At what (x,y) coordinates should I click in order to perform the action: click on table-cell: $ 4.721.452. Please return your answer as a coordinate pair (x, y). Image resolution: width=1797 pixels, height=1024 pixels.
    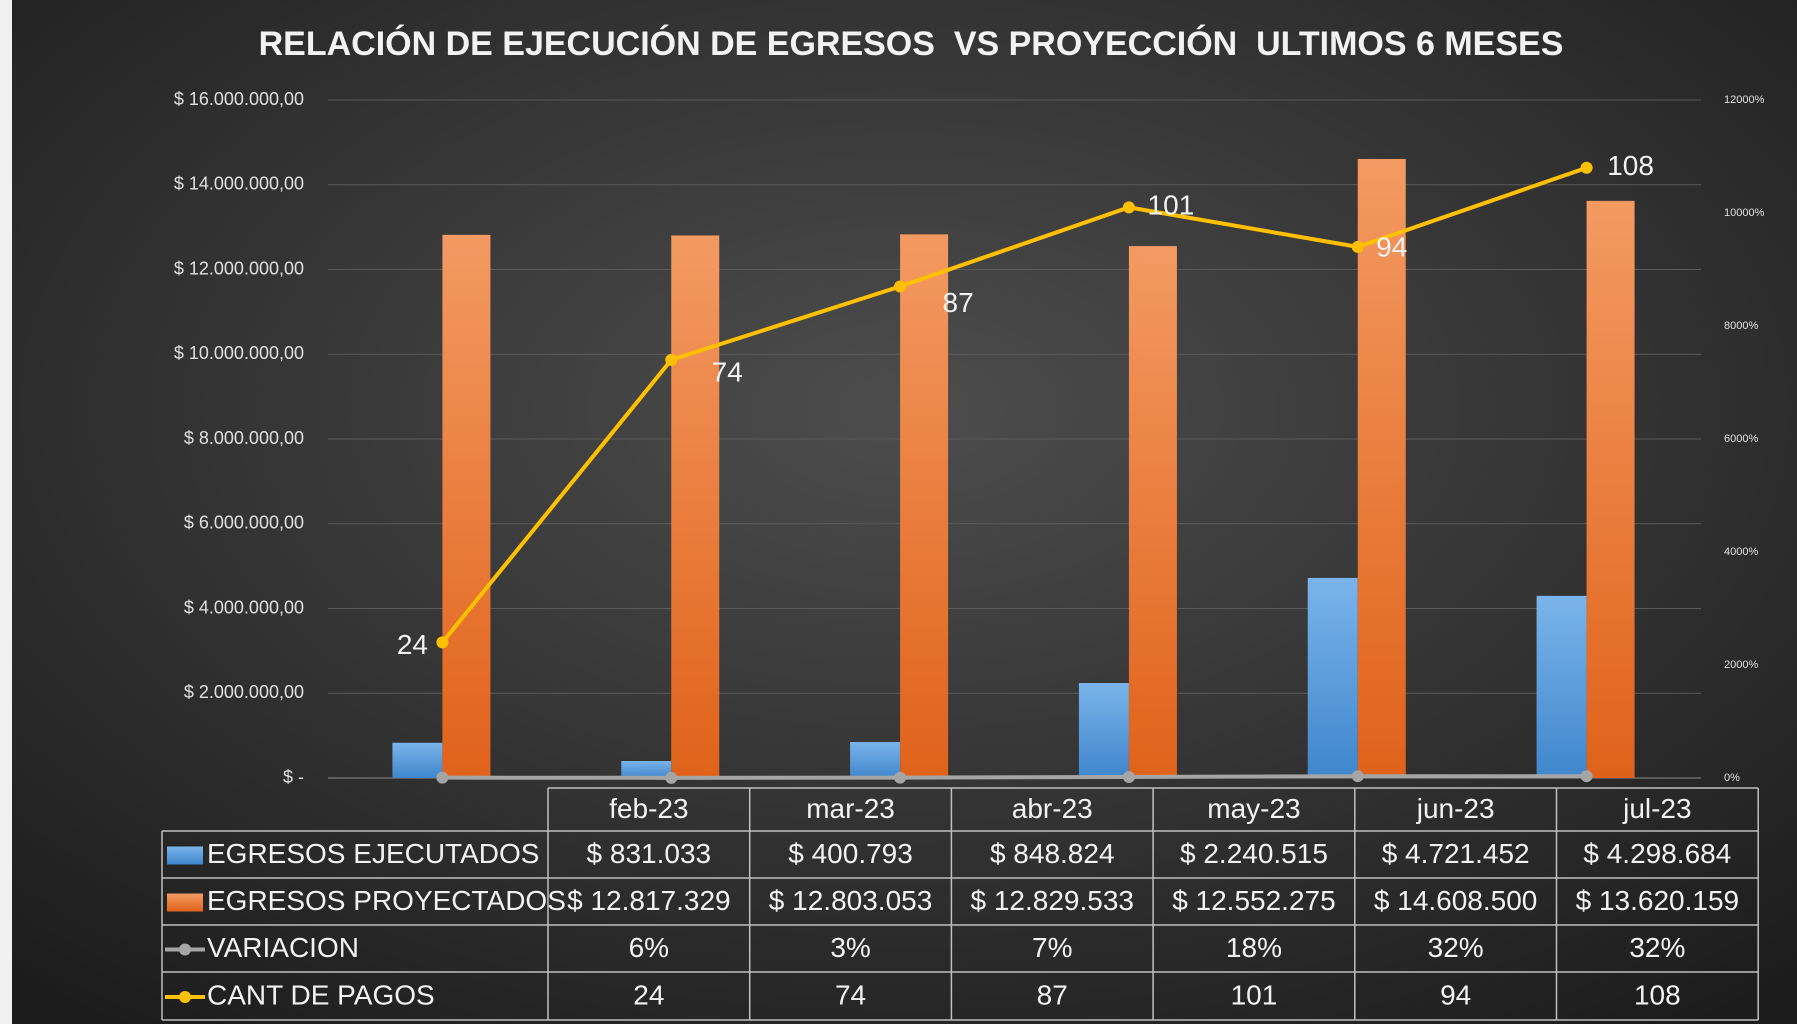
    Looking at the image, I should click on (1456, 853).